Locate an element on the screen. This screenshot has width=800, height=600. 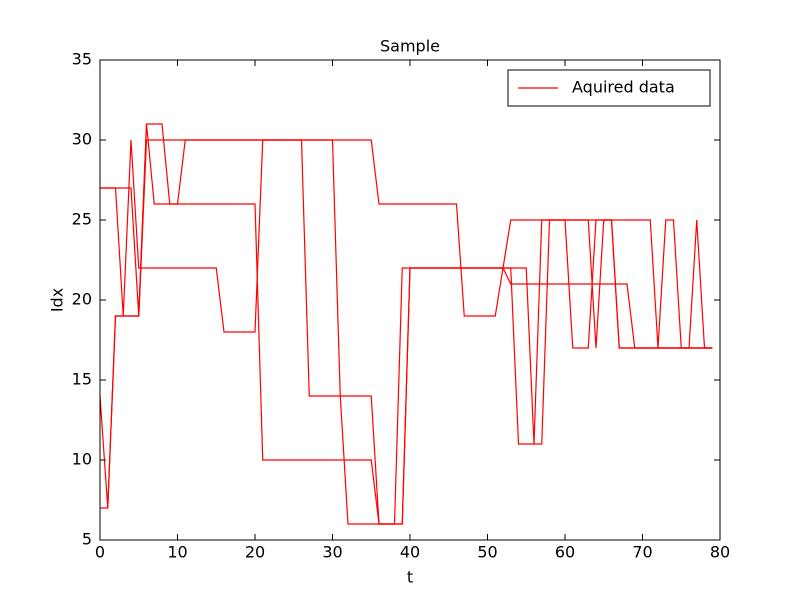
x-axis-label: t is located at coordinates (410, 577).